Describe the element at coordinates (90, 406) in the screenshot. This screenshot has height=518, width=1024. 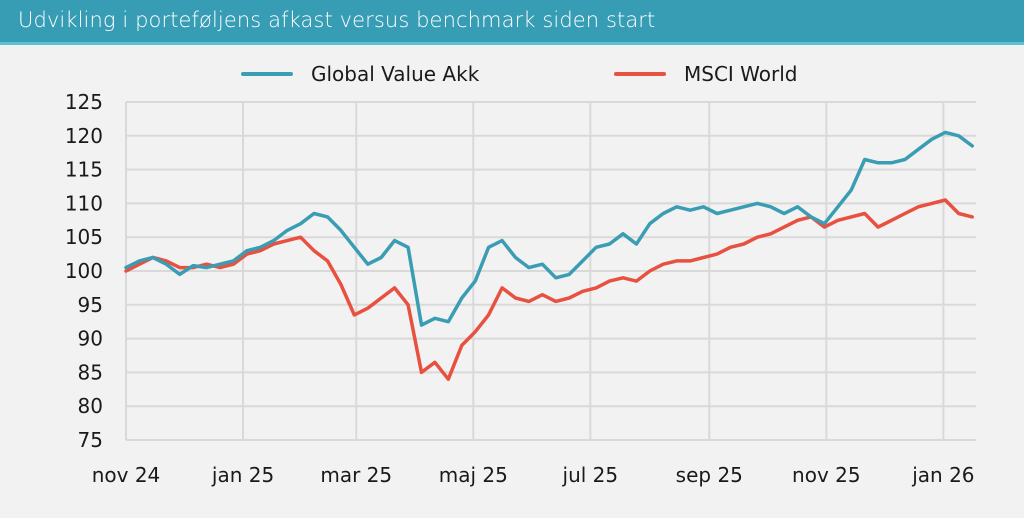
I see `y-tick-label: 80` at that location.